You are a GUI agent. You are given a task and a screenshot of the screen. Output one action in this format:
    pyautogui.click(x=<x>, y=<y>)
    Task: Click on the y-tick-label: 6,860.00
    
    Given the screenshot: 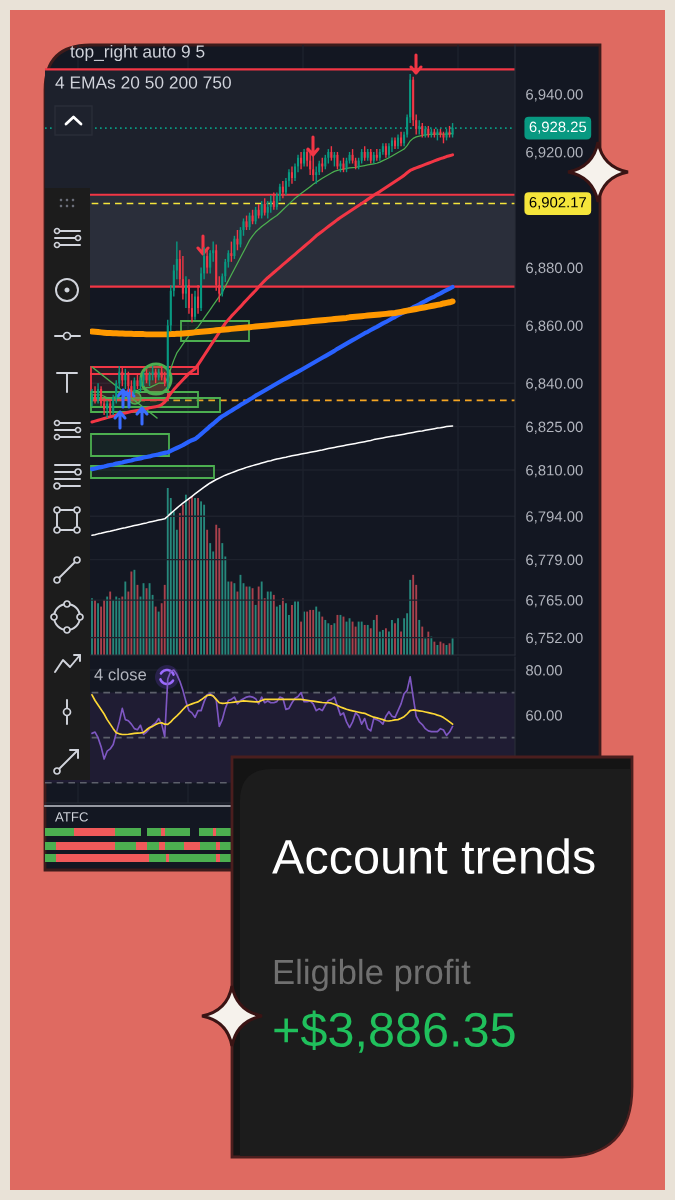 What is the action you would take?
    pyautogui.click(x=554, y=326)
    